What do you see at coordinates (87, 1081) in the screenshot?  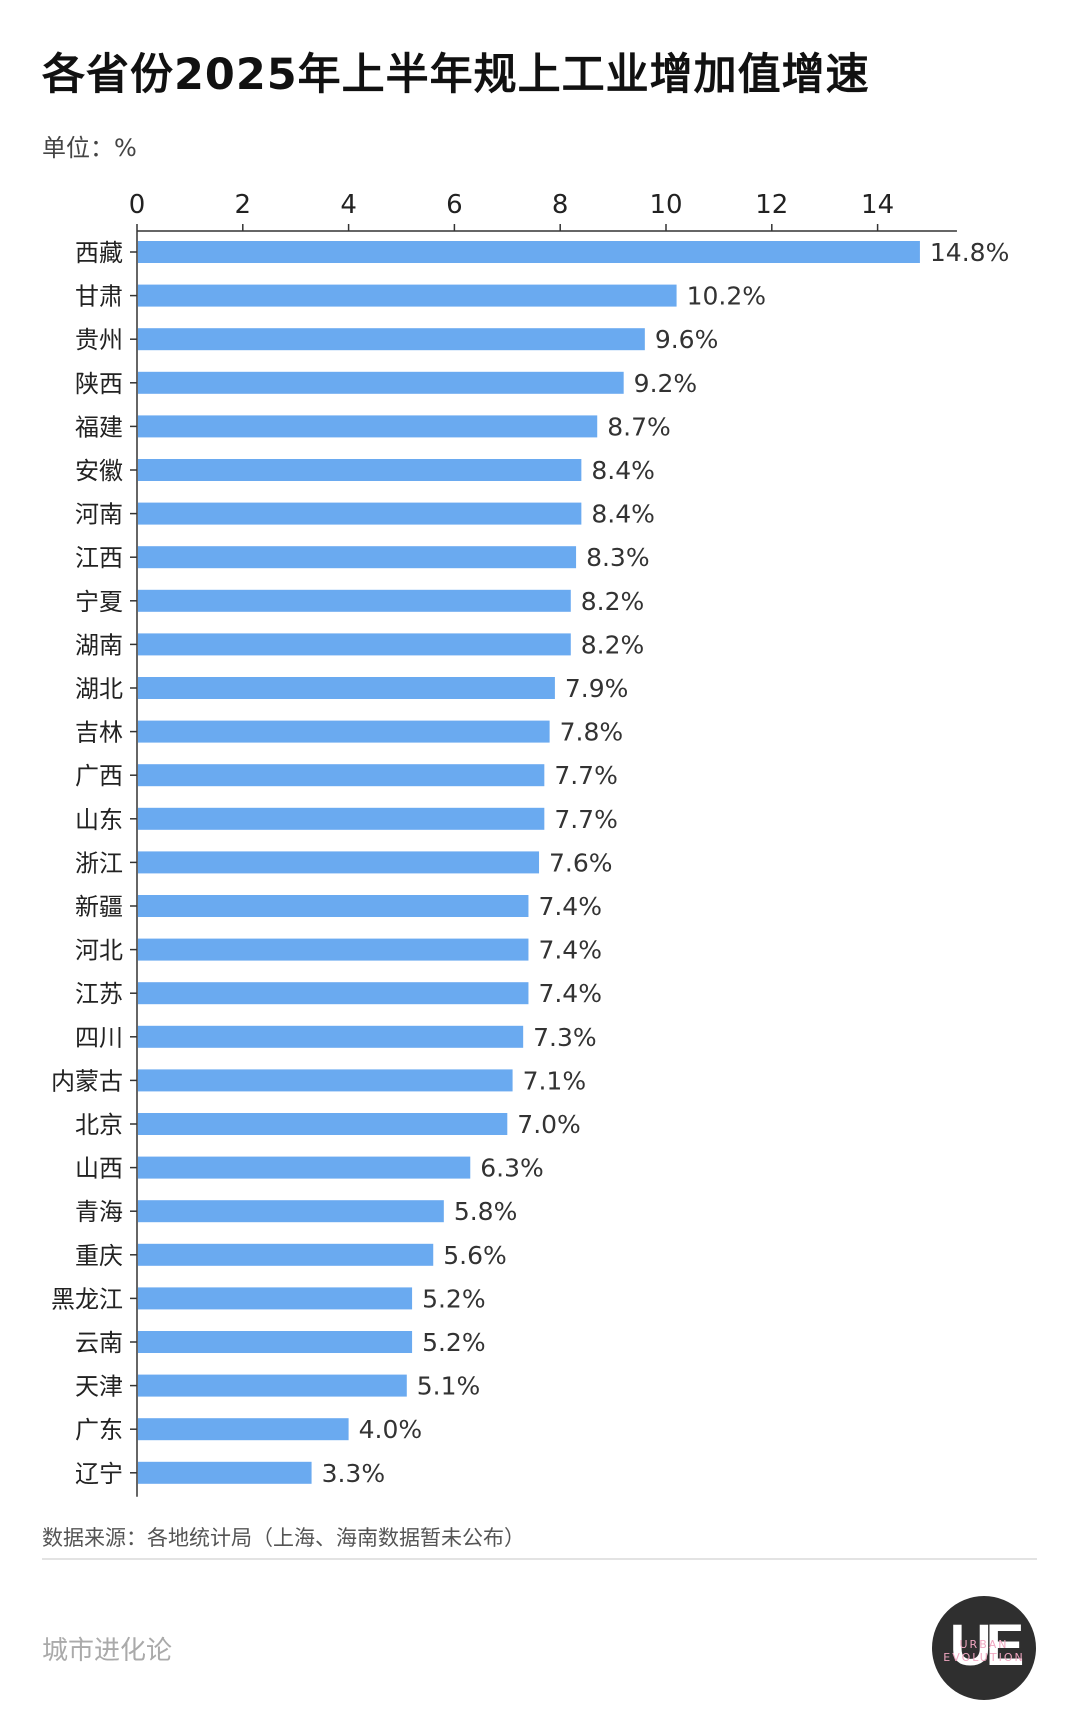 I see `category-label: 内蒙古` at bounding box center [87, 1081].